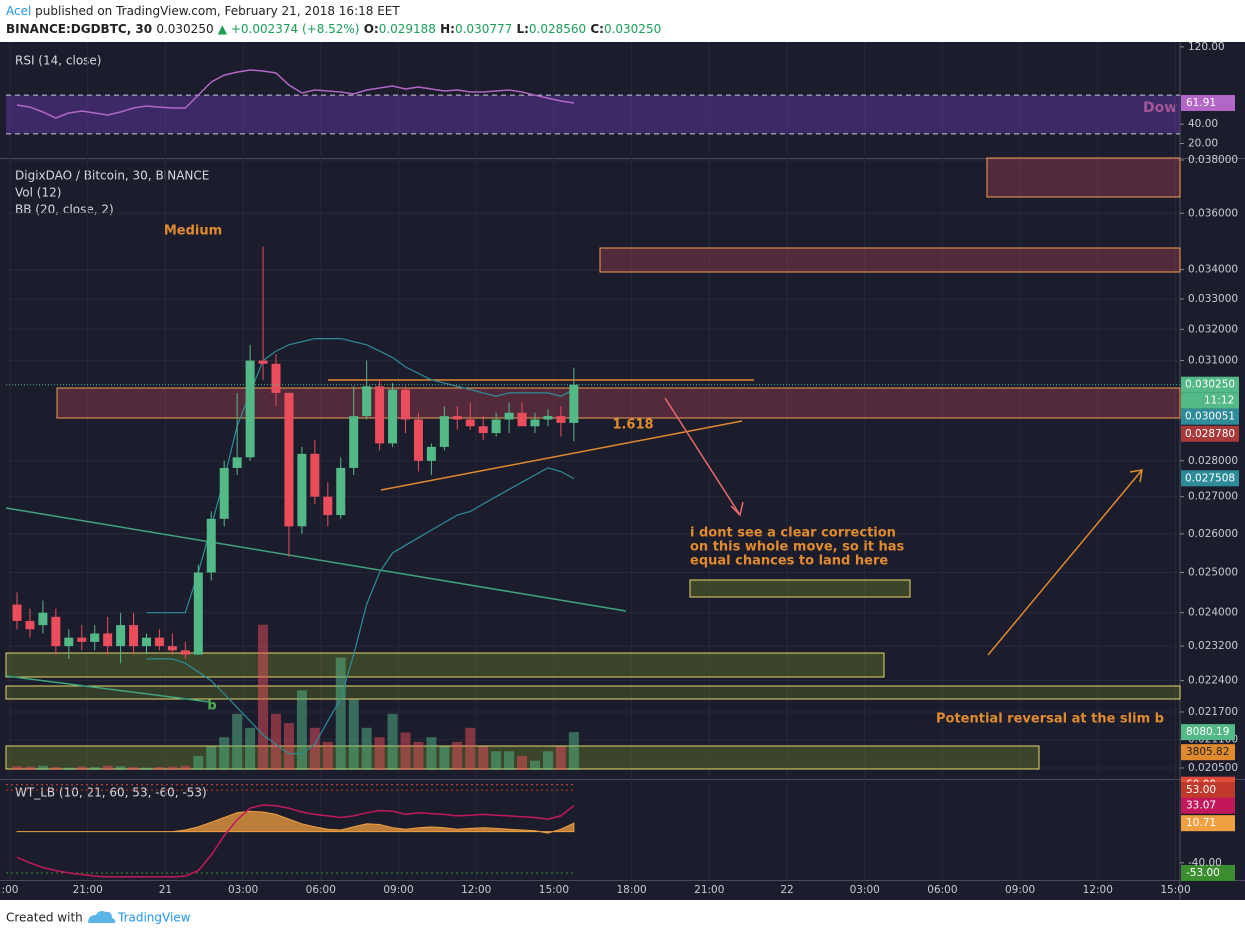  Describe the element at coordinates (447, 29) in the screenshot. I see `h-key: H:` at that location.